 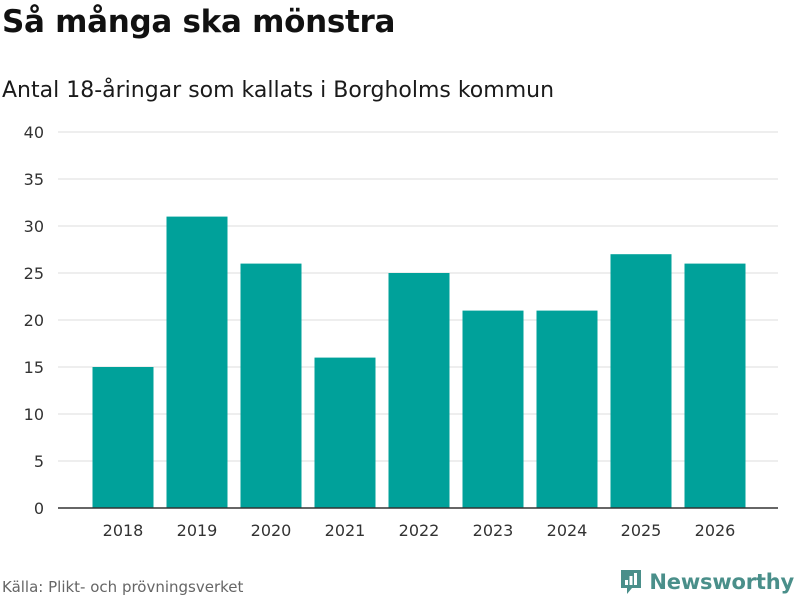 What do you see at coordinates (34, 273) in the screenshot?
I see `y-tick-label: 25` at bounding box center [34, 273].